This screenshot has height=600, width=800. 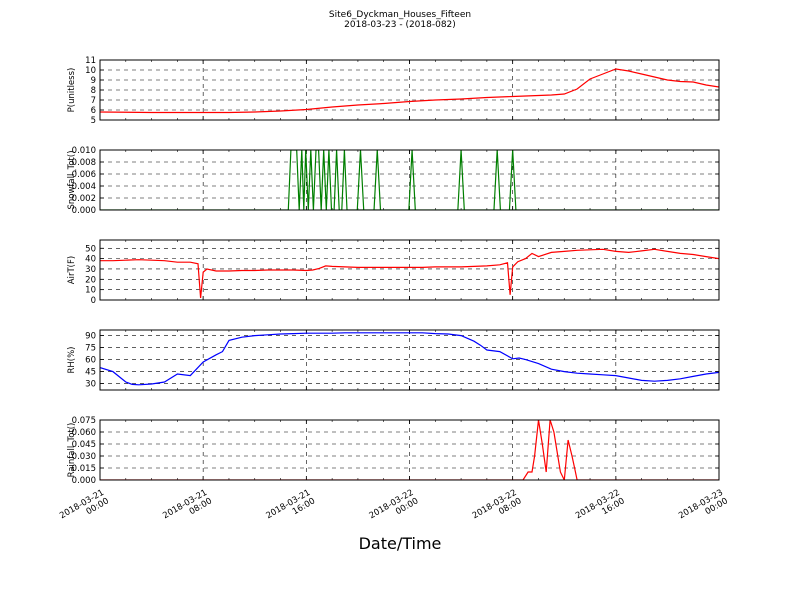 What do you see at coordinates (93, 121) in the screenshot?
I see `y-tick-label: 5` at bounding box center [93, 121].